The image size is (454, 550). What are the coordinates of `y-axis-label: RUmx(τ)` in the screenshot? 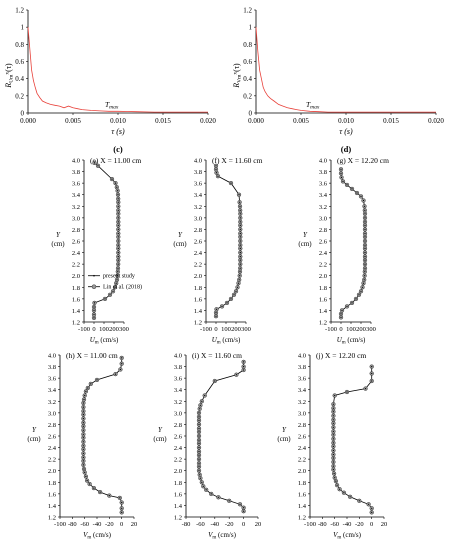 It's located at (9, 76).